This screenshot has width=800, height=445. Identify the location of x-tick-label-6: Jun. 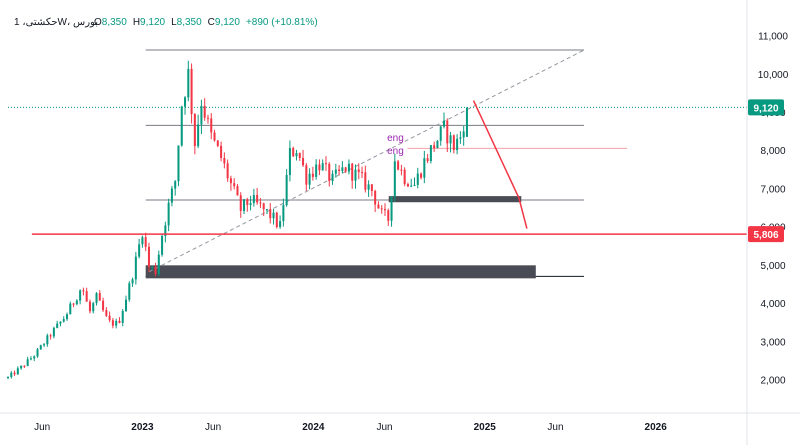
(555, 427).